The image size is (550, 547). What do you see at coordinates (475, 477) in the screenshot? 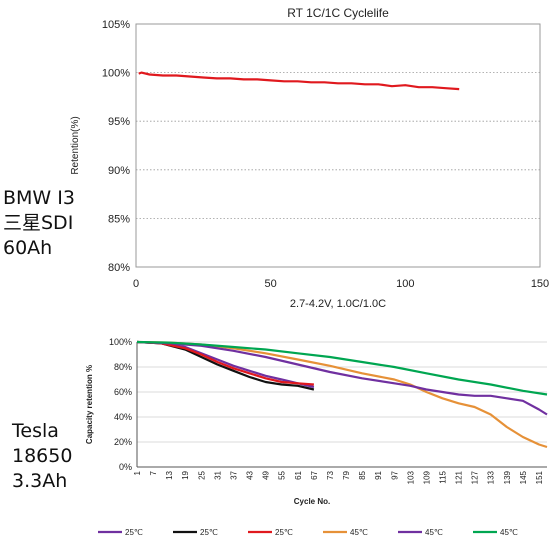
I see `x-tick-label: 127` at bounding box center [475, 477].